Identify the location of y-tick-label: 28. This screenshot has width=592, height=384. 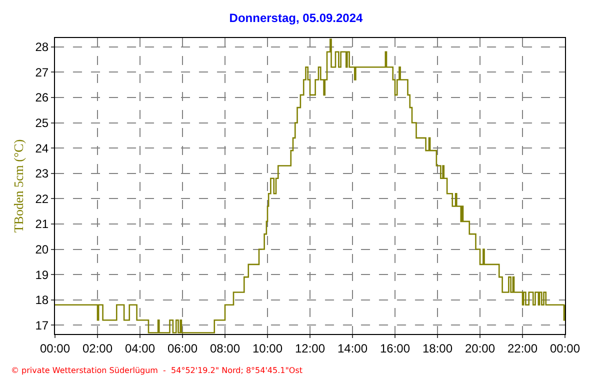
(42, 47).